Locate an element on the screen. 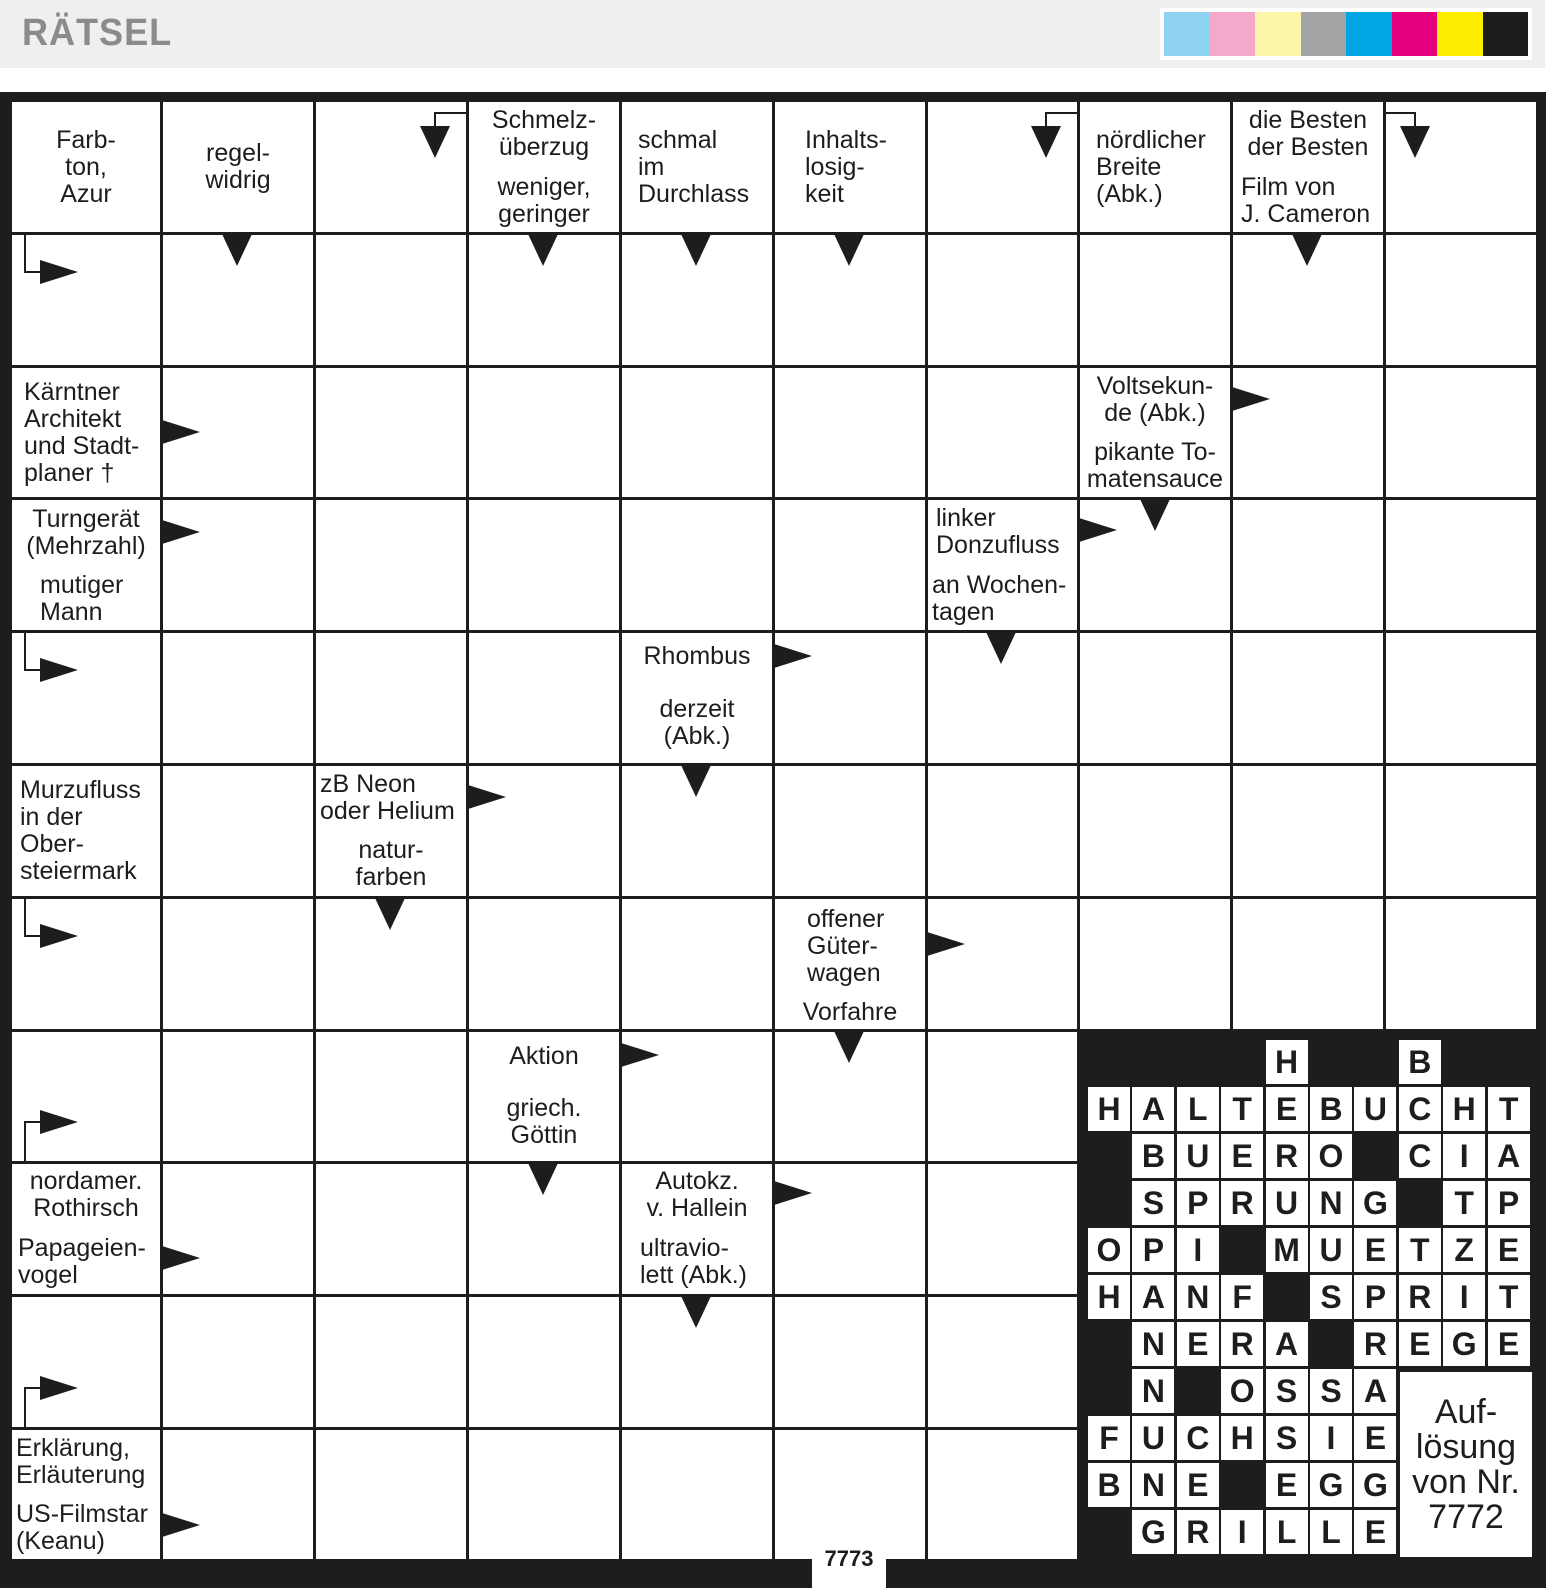  clue-cell: Papageien- vogel is located at coordinates (86, 1261).